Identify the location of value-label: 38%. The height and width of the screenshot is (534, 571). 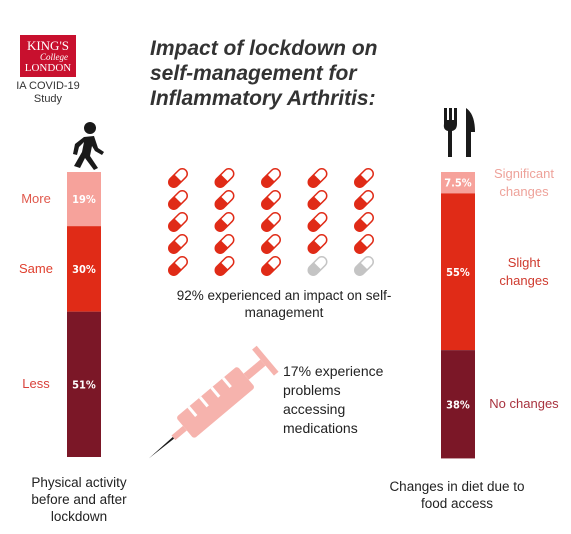
(458, 404).